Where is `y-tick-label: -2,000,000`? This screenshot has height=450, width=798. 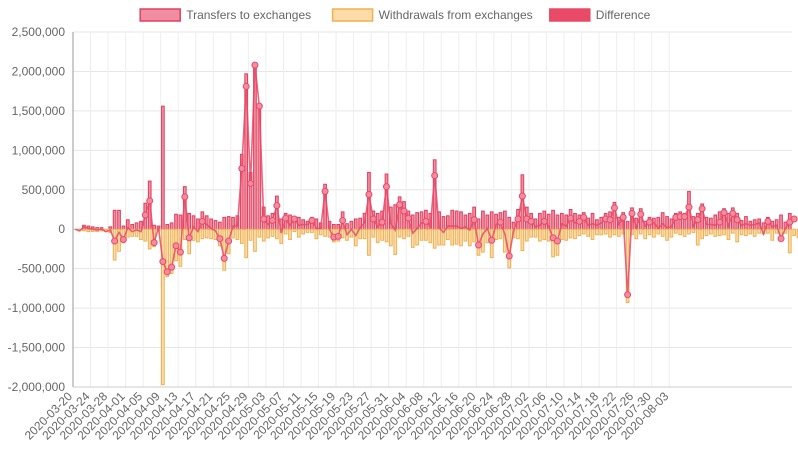 y-tick-label: -2,000,000 is located at coordinates (37, 387).